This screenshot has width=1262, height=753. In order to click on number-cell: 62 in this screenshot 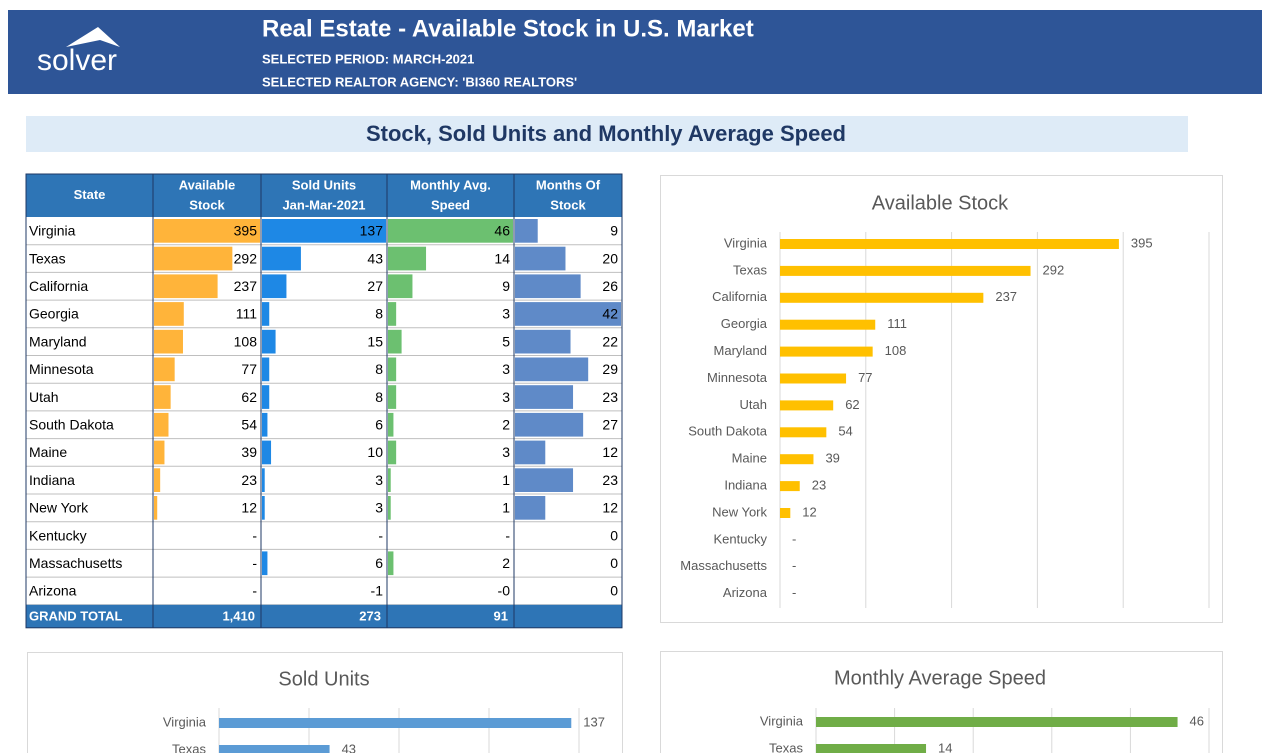, I will do `click(249, 397)`.